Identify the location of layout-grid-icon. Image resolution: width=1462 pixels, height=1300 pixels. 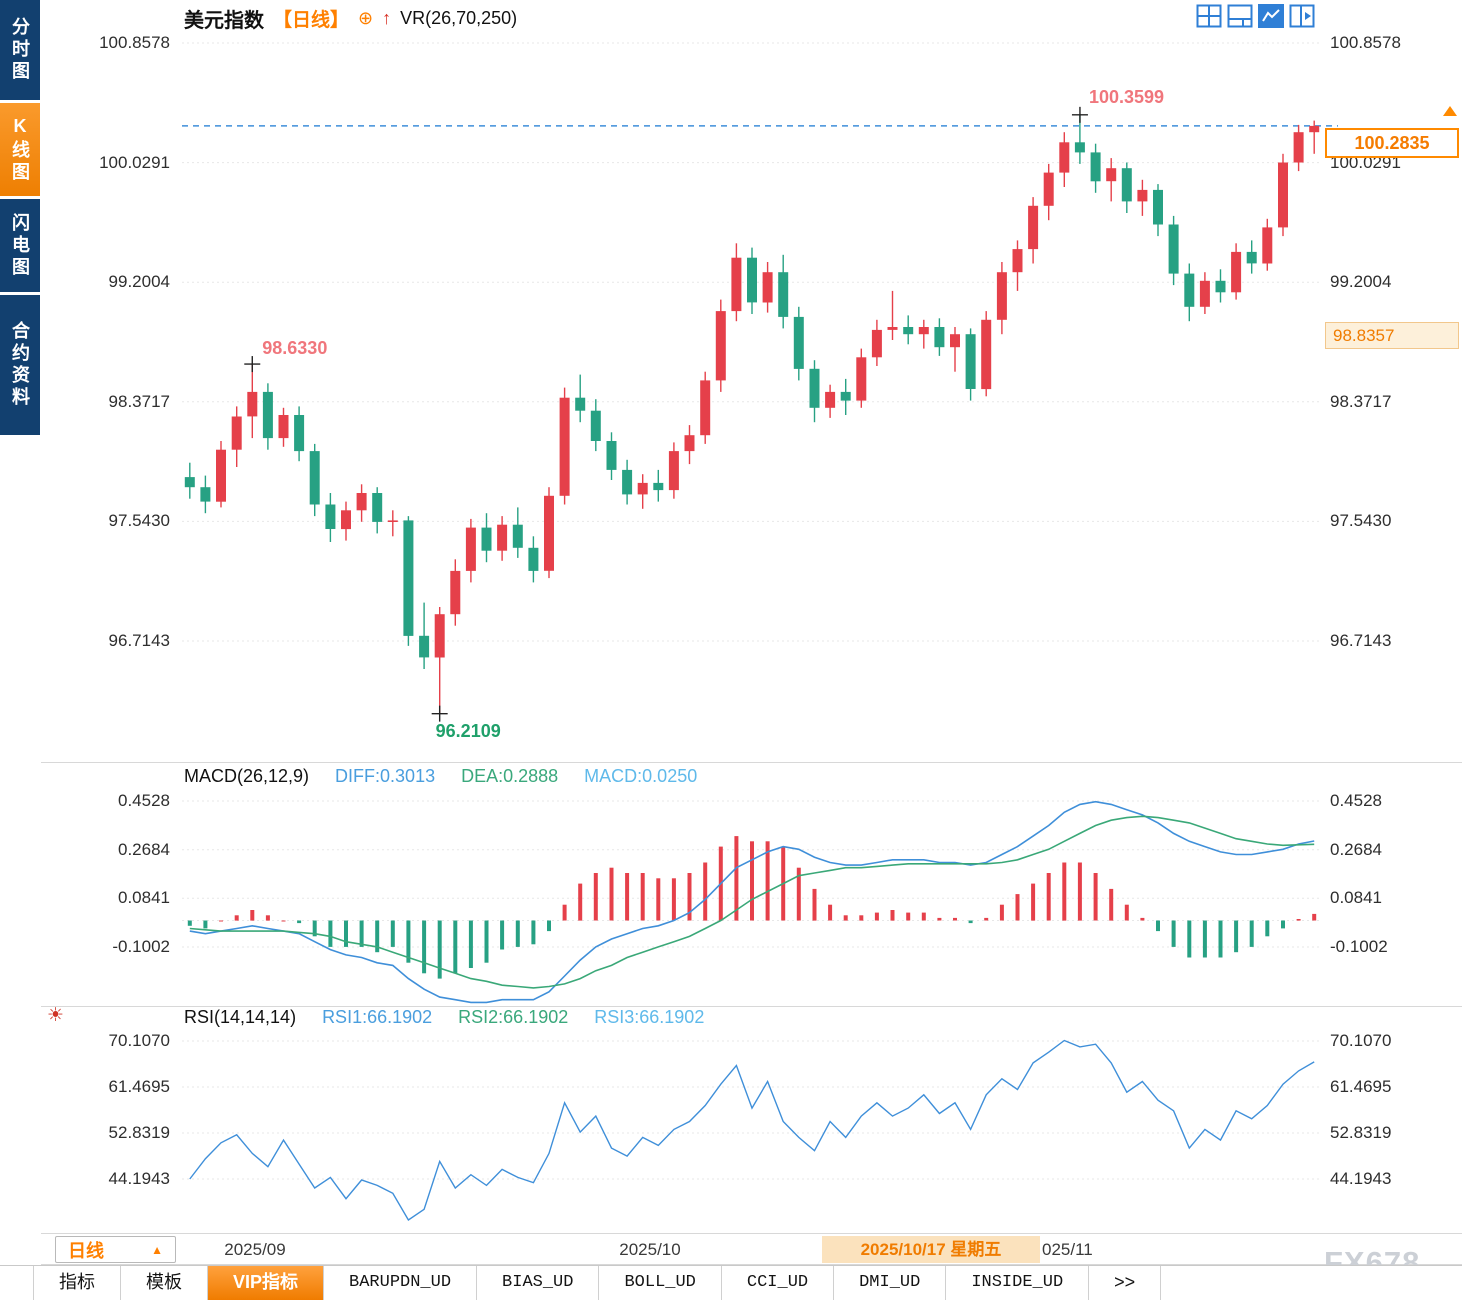
(1209, 16).